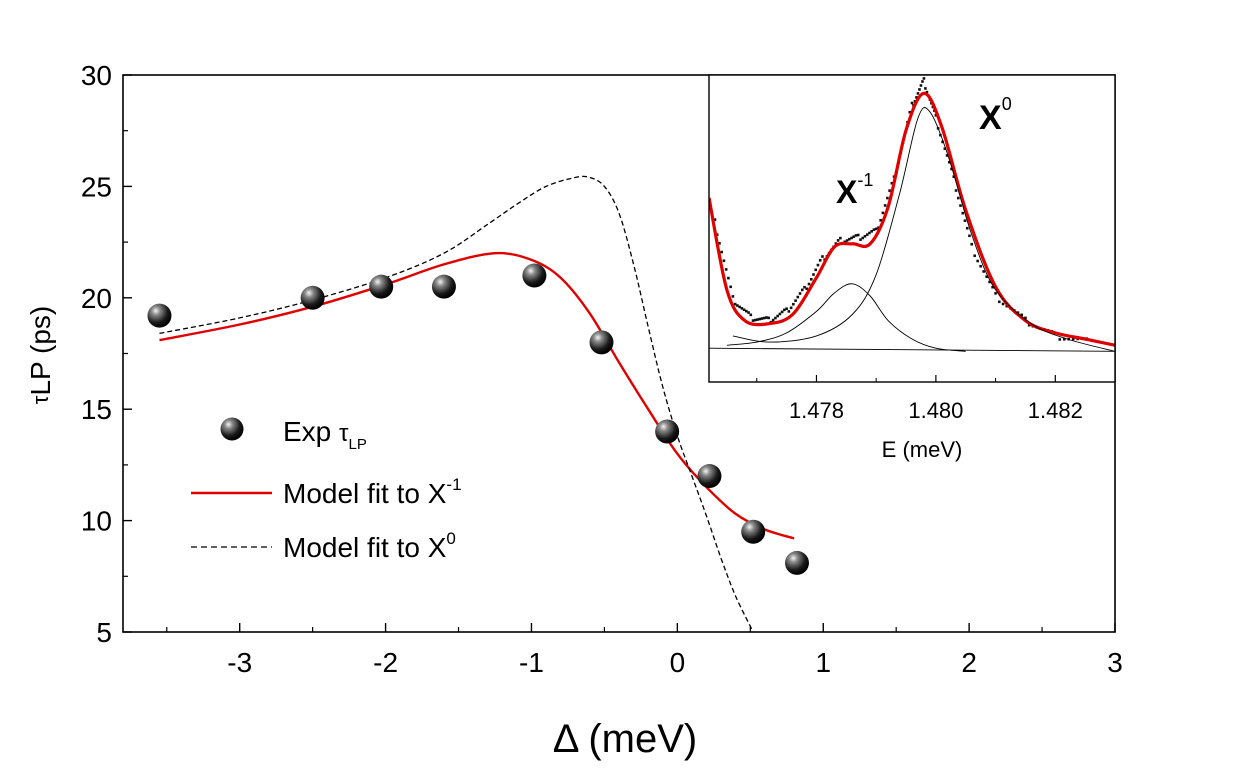  Describe the element at coordinates (104, 632) in the screenshot. I see `y-tick-label: 5` at that location.